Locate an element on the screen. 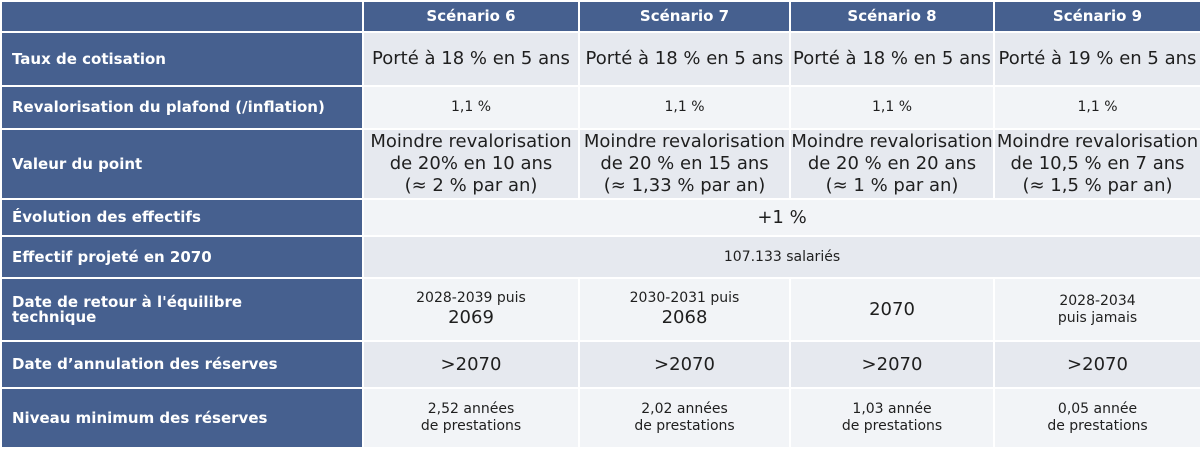 Image resolution: width=1200 pixels, height=449 pixels. cell-text: de 20% en 10 ans is located at coordinates (471, 163).